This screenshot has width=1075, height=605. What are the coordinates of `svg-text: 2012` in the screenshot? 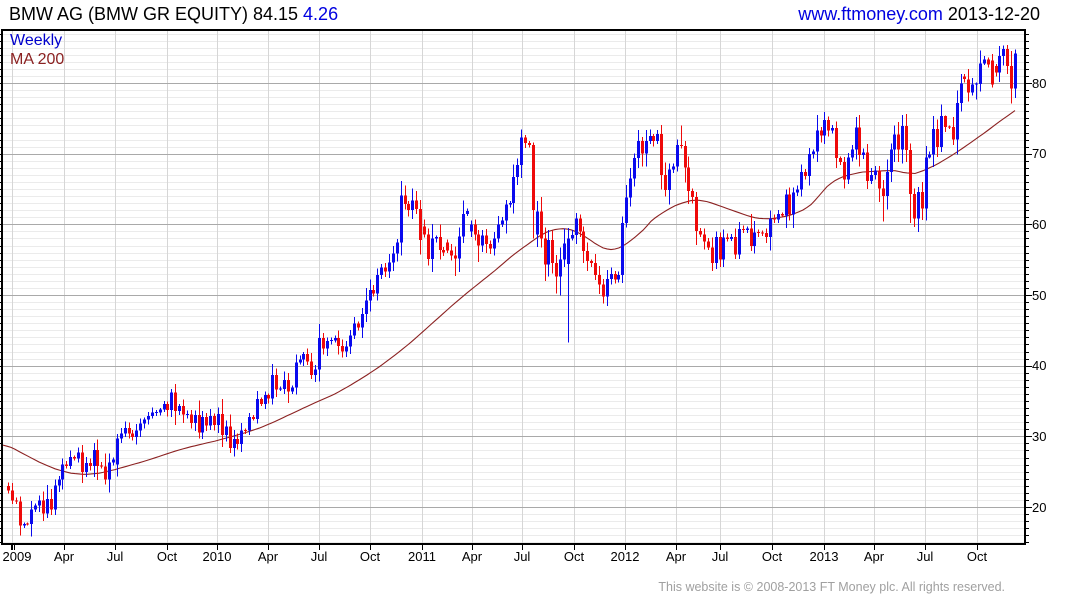 It's located at (625, 556).